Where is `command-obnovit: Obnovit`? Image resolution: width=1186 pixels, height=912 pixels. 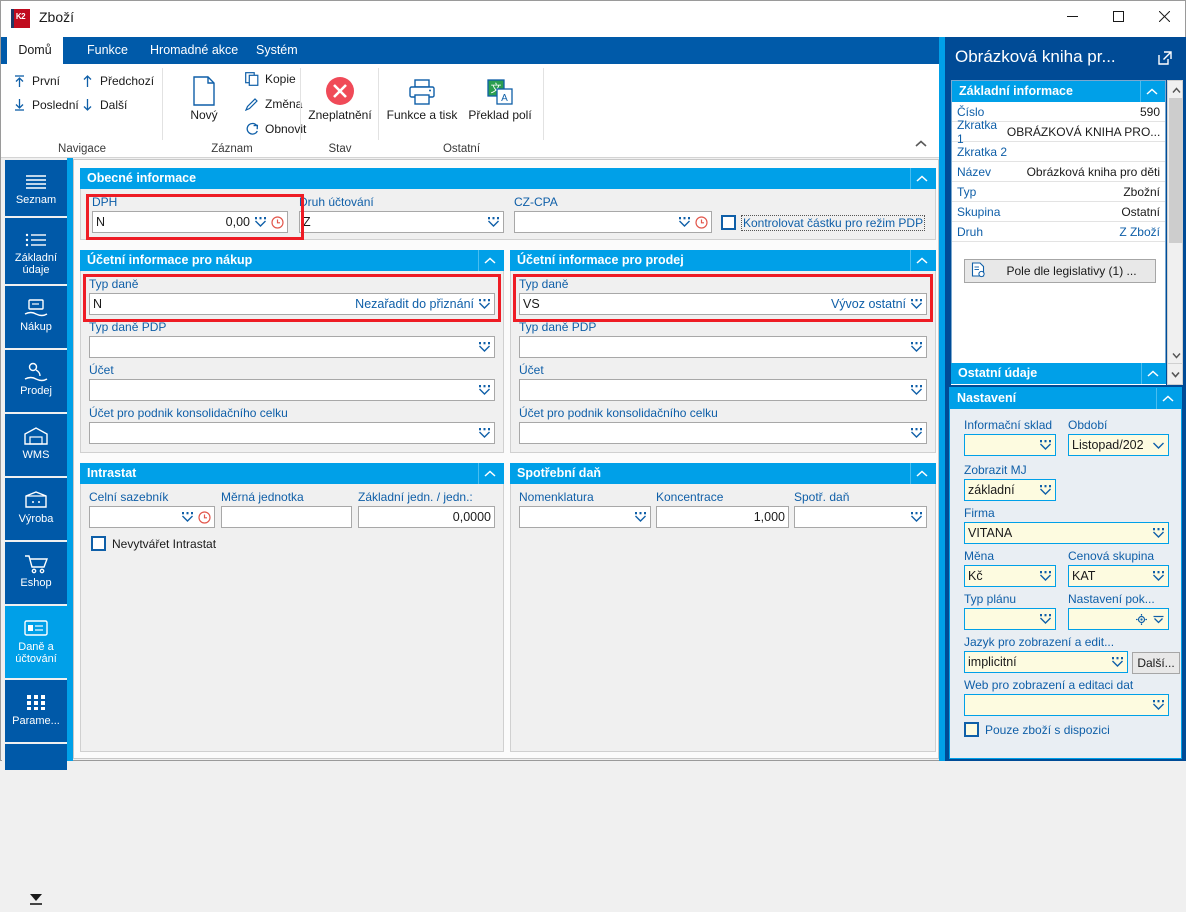 command-obnovit: Obnovit is located at coordinates (275, 129).